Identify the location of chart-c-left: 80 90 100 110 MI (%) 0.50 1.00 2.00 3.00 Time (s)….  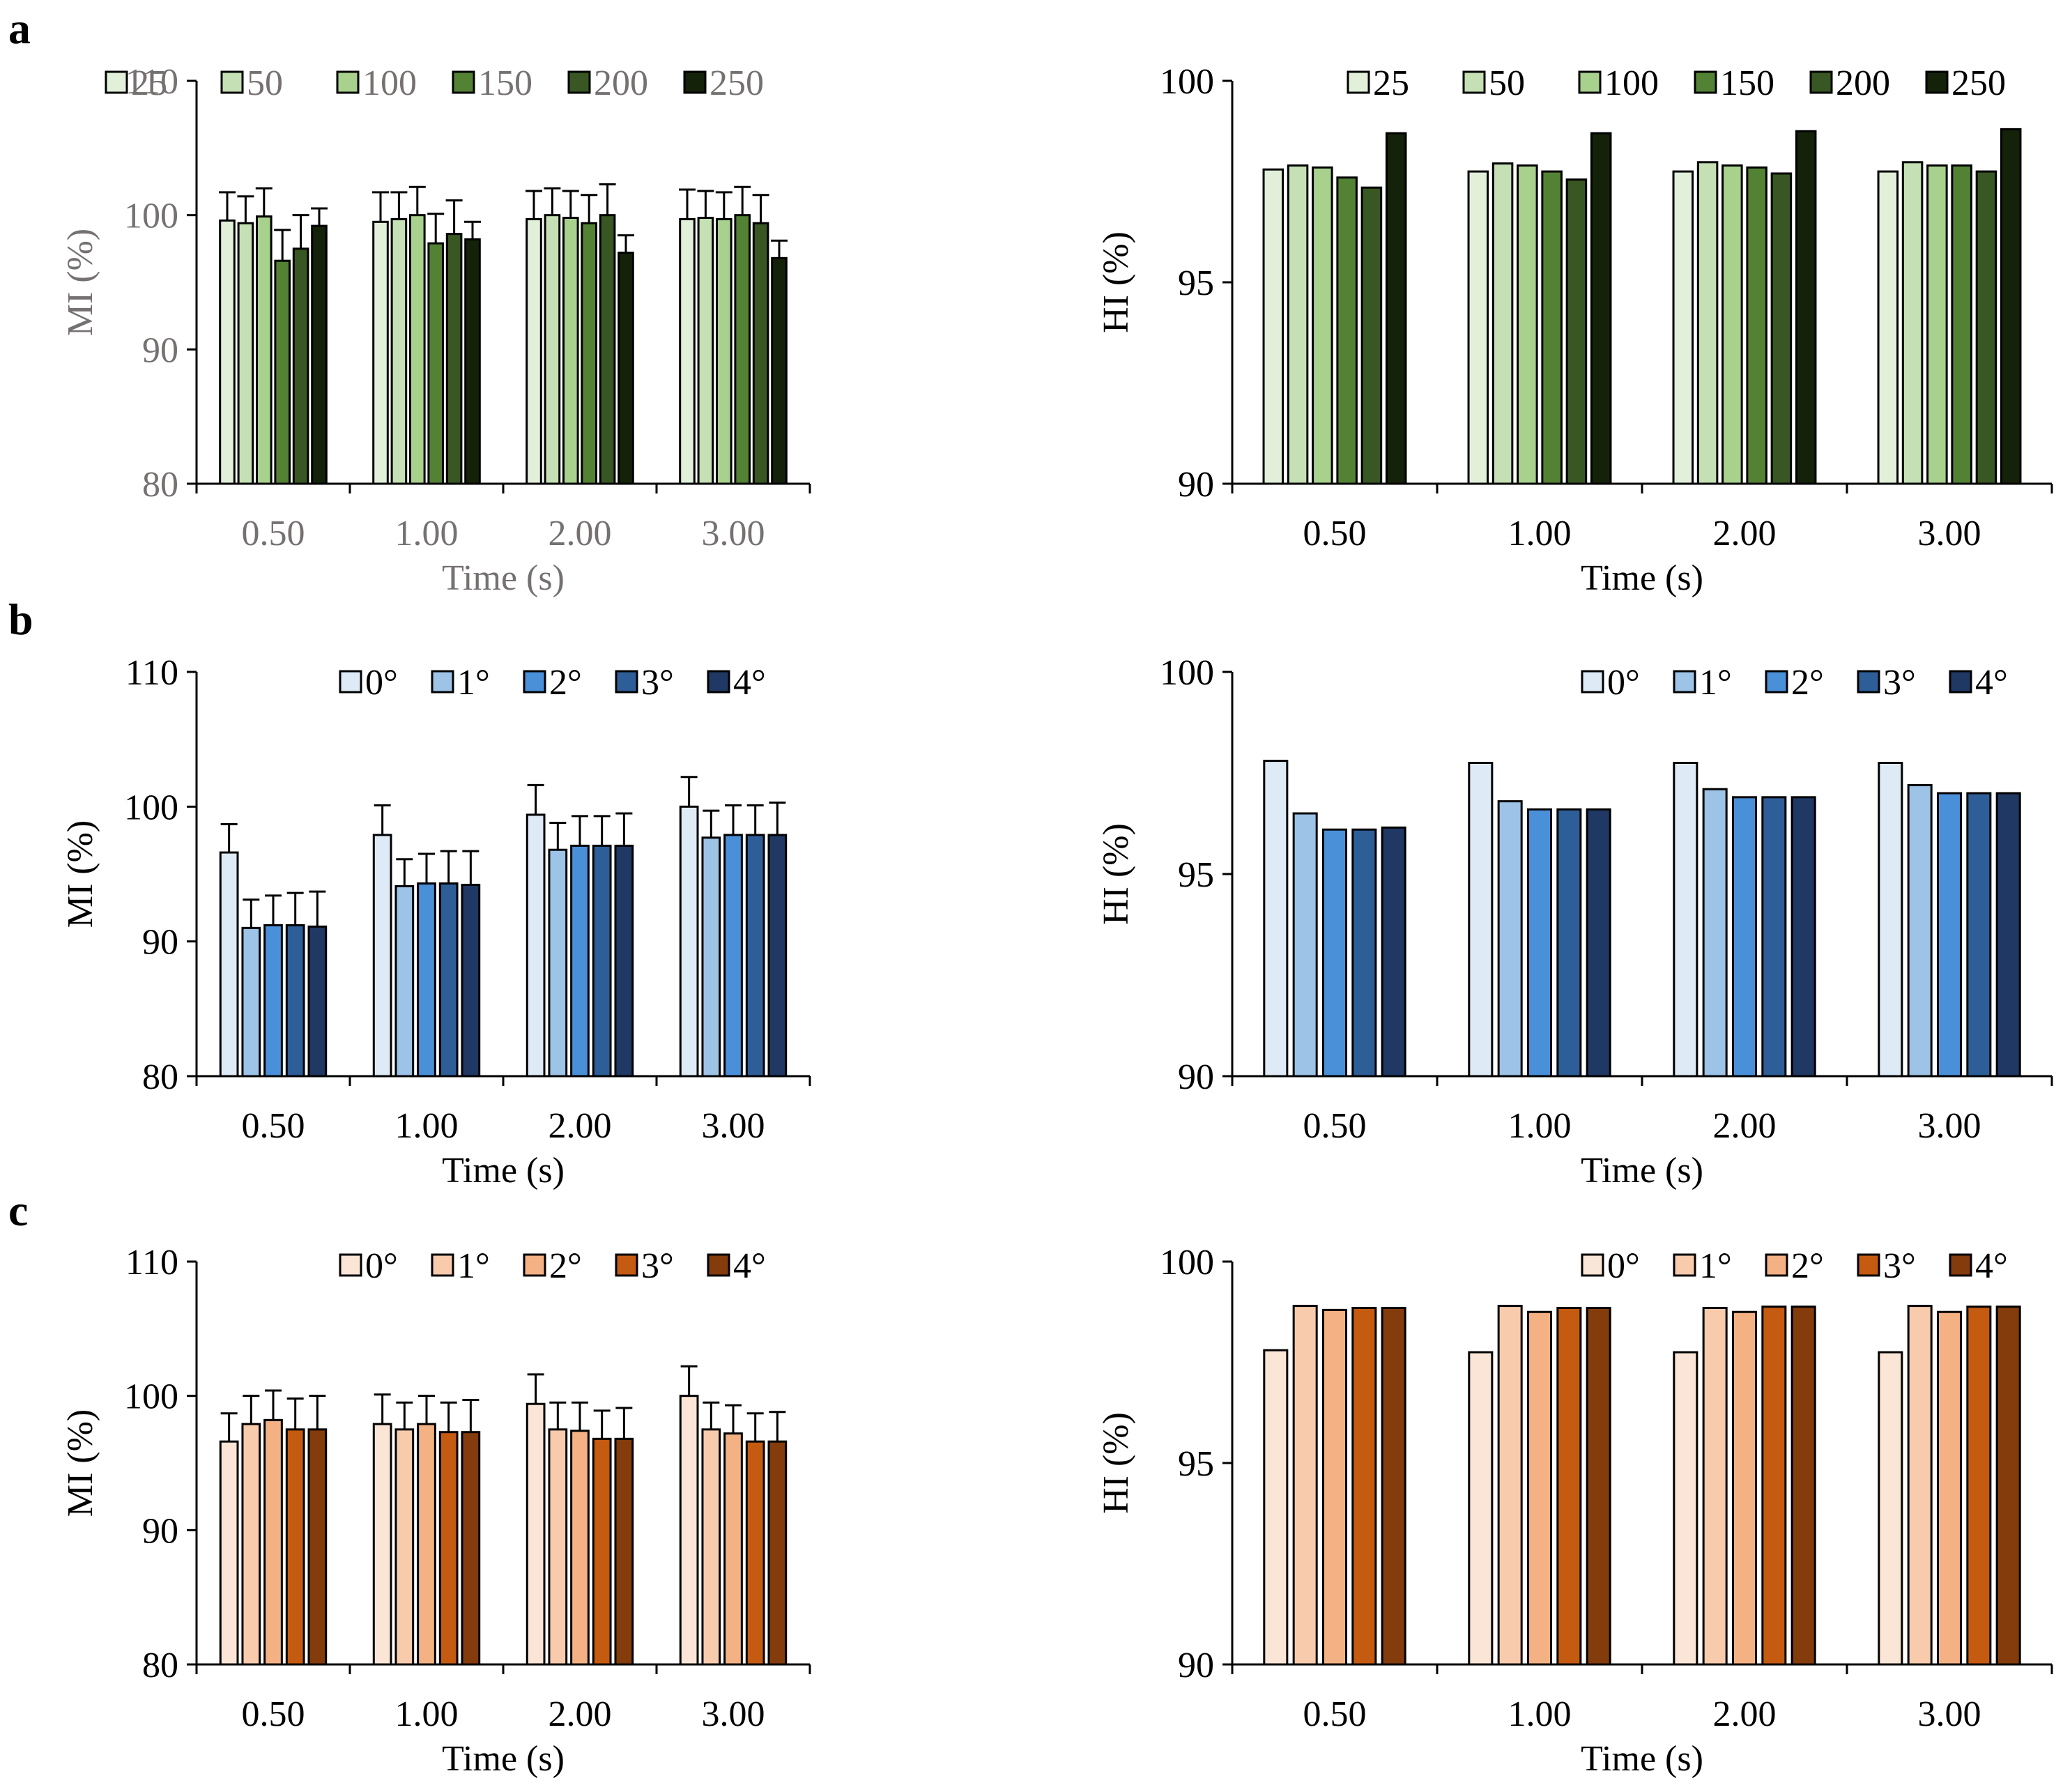
(436, 1511).